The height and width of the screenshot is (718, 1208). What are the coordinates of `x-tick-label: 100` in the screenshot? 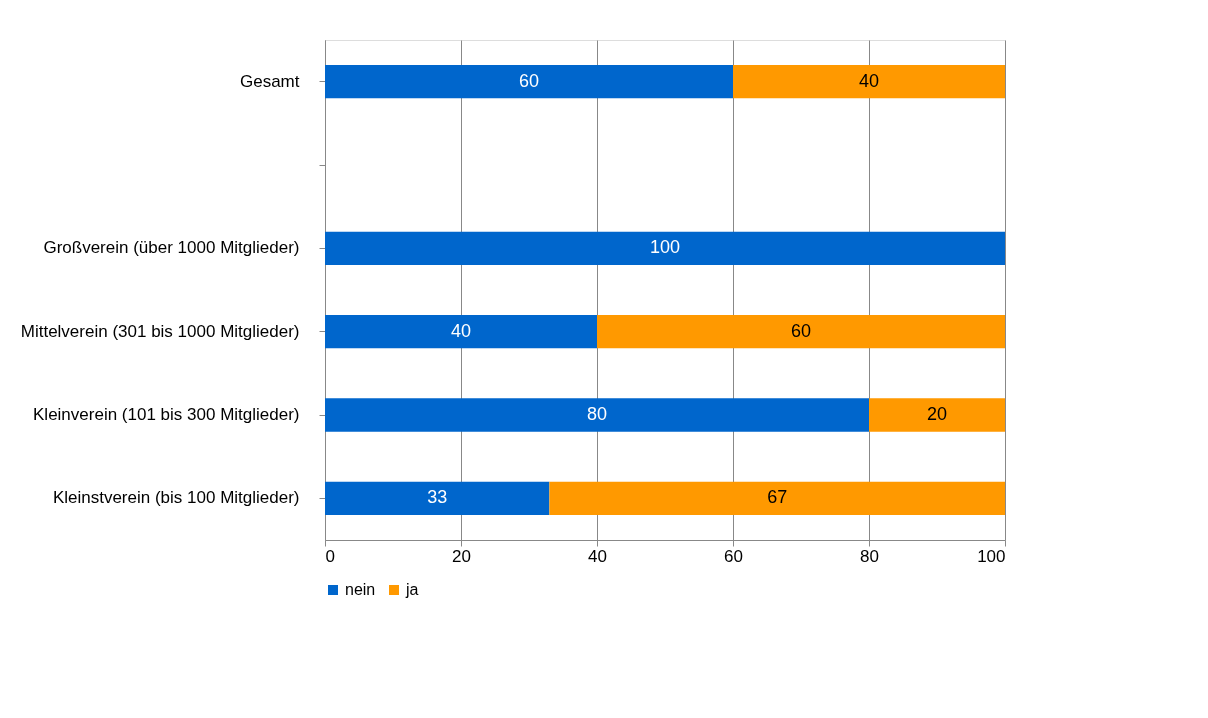 It's located at (991, 556).